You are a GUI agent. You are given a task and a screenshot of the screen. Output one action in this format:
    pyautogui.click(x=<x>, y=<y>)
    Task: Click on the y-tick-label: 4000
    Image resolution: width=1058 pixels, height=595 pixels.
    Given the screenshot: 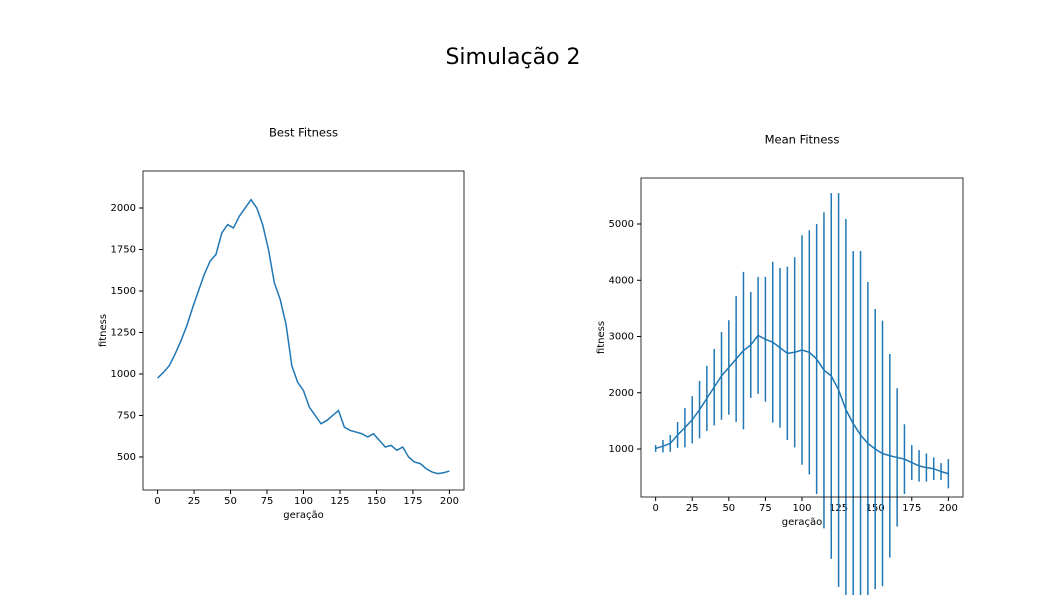 What is the action you would take?
    pyautogui.click(x=621, y=280)
    